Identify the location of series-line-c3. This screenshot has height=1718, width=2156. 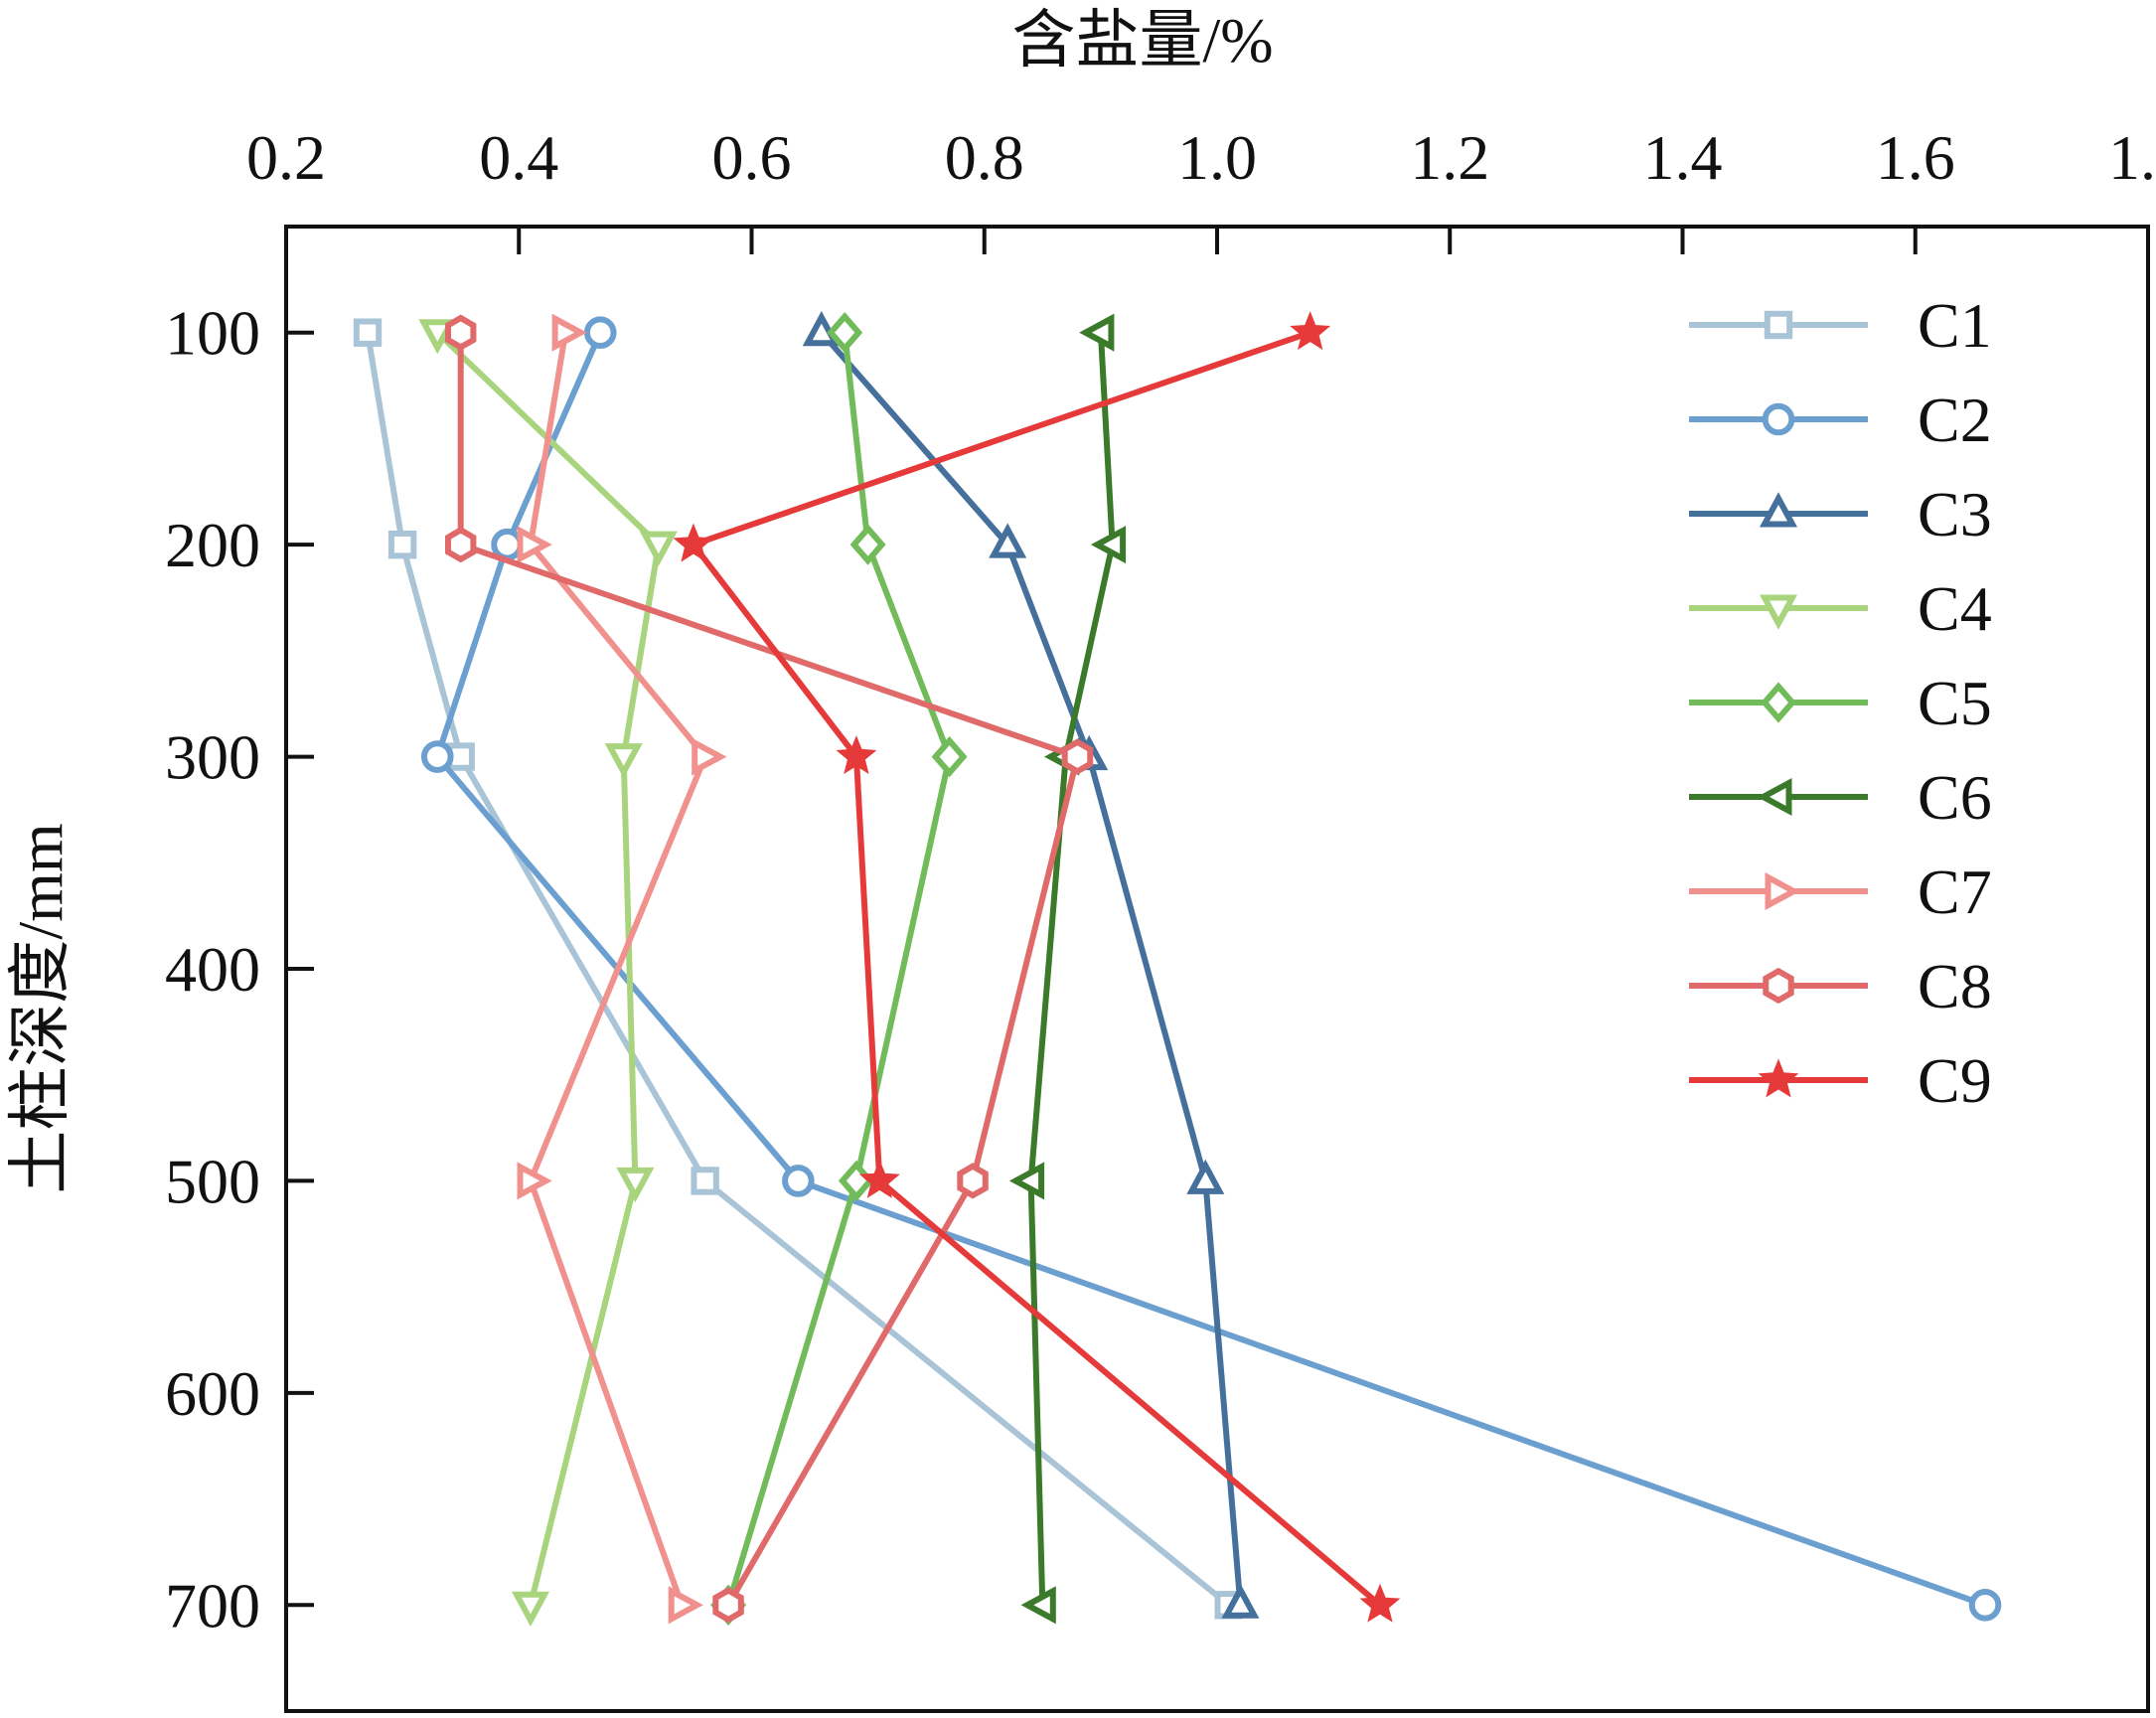
(1031, 968).